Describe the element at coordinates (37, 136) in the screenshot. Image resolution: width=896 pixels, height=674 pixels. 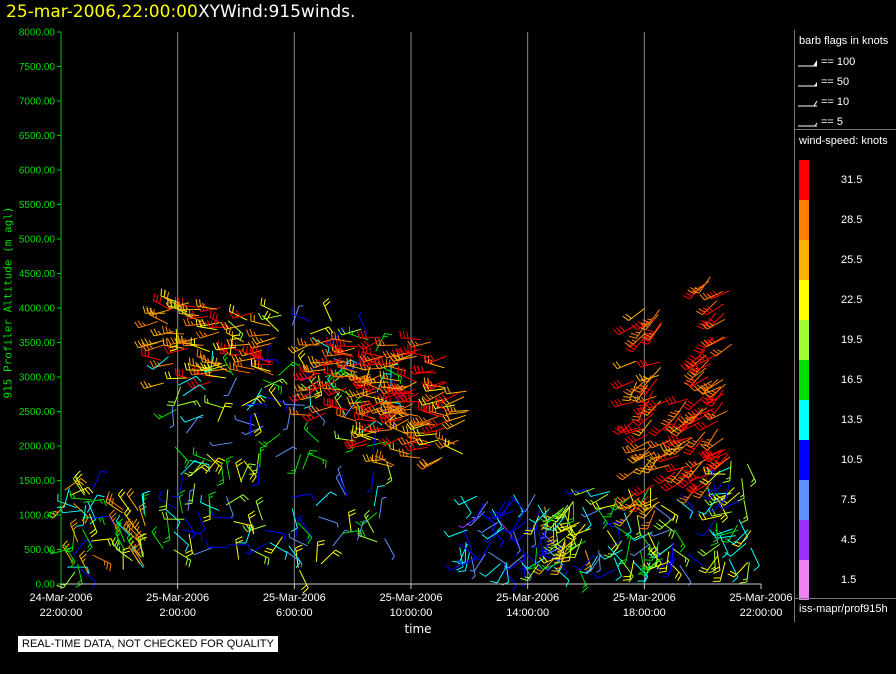
I see `y-tick-label: 6500.00` at that location.